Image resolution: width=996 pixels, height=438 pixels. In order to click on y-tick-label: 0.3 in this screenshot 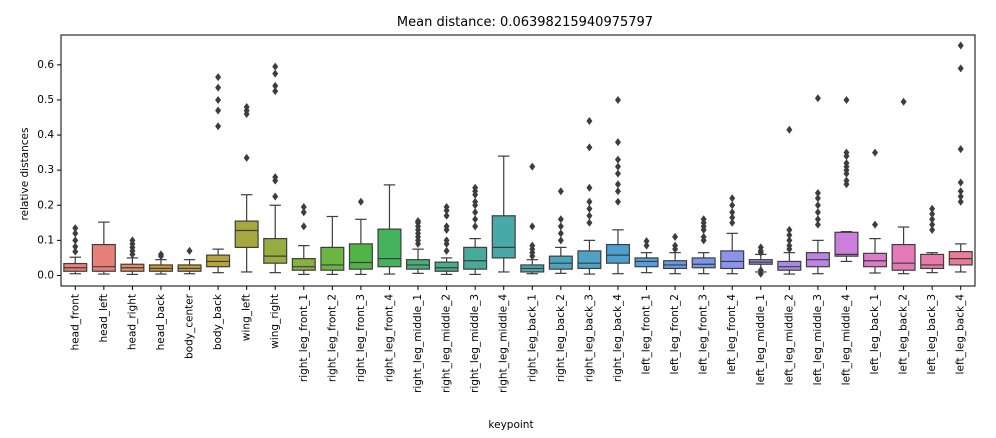, I will do `click(45, 170)`.